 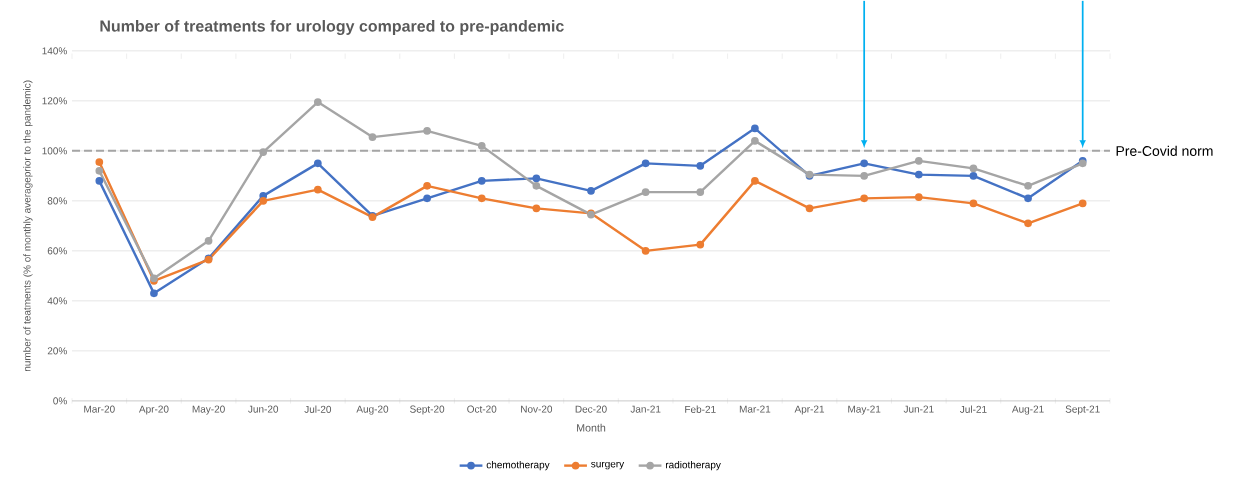 I want to click on x-tick-label: Sept-20, so click(x=427, y=410).